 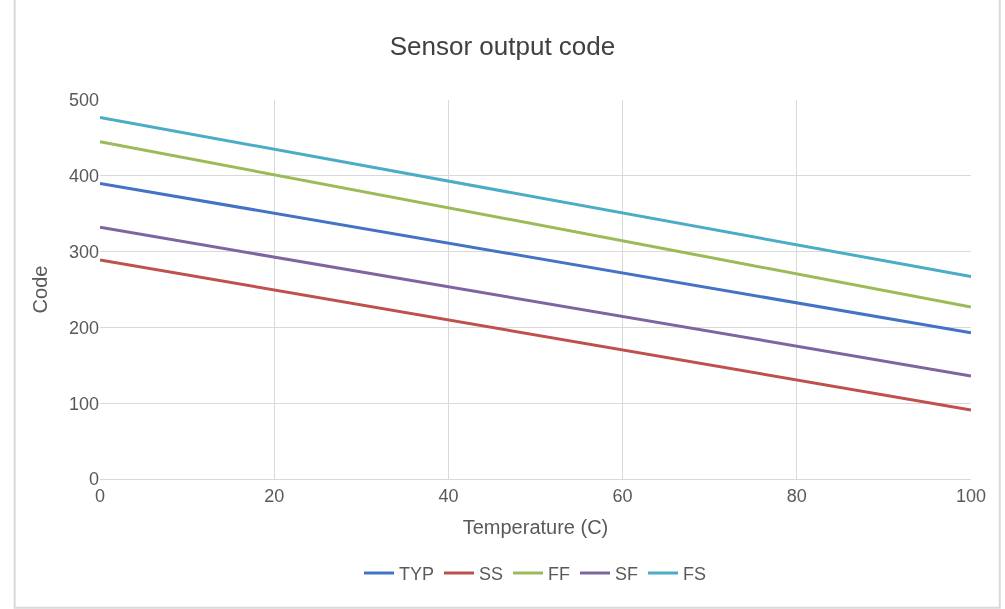 What do you see at coordinates (83, 403) in the screenshot?
I see `y-tick-label: 100` at bounding box center [83, 403].